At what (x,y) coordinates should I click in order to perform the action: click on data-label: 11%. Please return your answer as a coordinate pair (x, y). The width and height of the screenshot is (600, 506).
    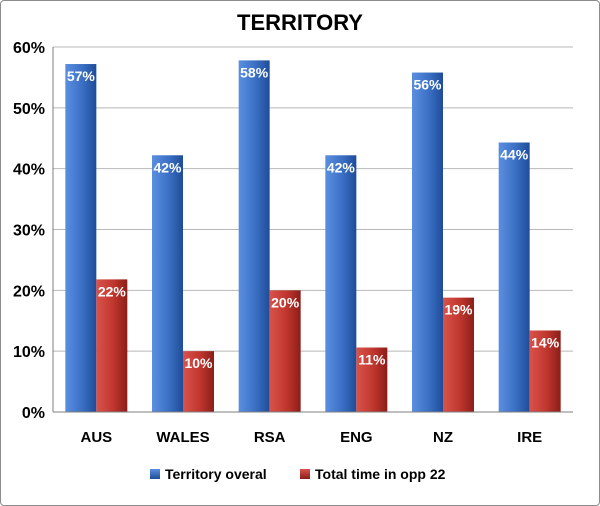
    Looking at the image, I should click on (372, 360).